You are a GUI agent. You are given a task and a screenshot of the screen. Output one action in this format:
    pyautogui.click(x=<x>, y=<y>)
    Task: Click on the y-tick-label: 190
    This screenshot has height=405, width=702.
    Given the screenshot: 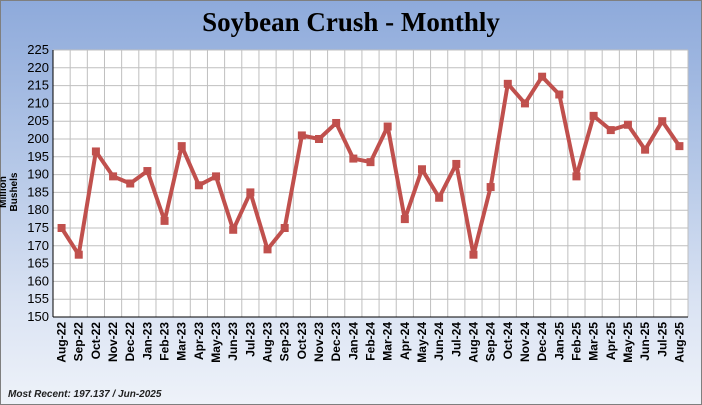 What is the action you would take?
    pyautogui.click(x=38, y=174)
    